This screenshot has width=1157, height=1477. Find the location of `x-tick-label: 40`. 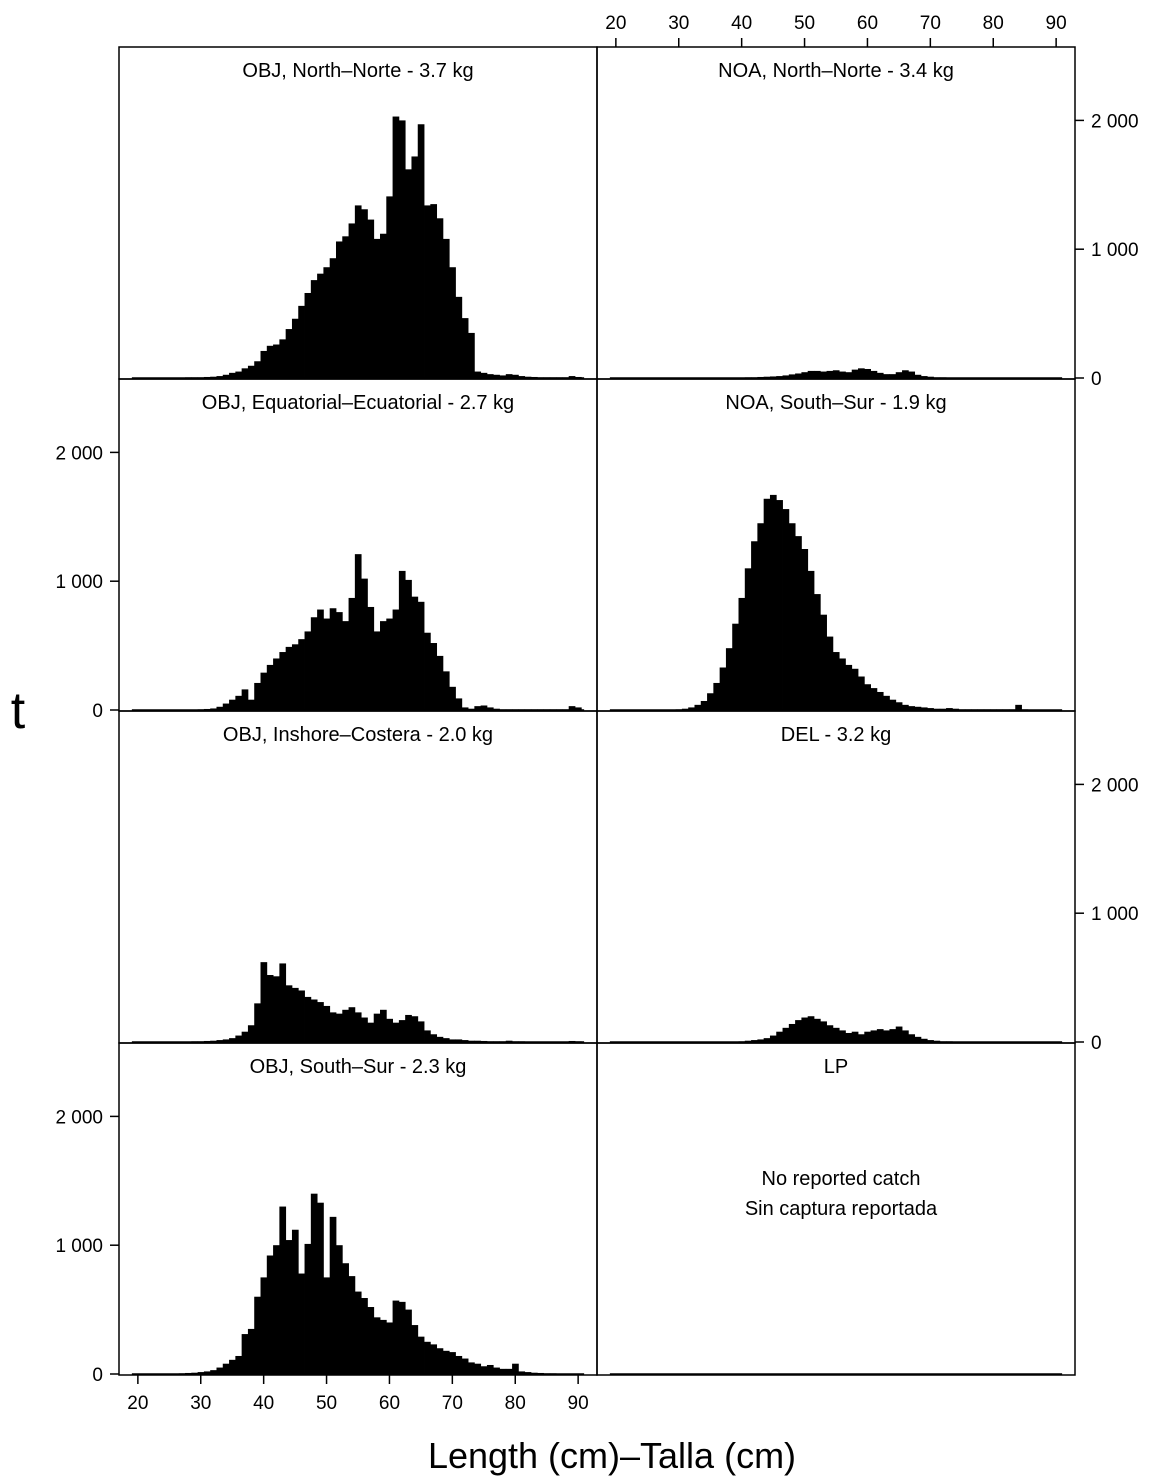

x-tick-label: 40 is located at coordinates (263, 1403).